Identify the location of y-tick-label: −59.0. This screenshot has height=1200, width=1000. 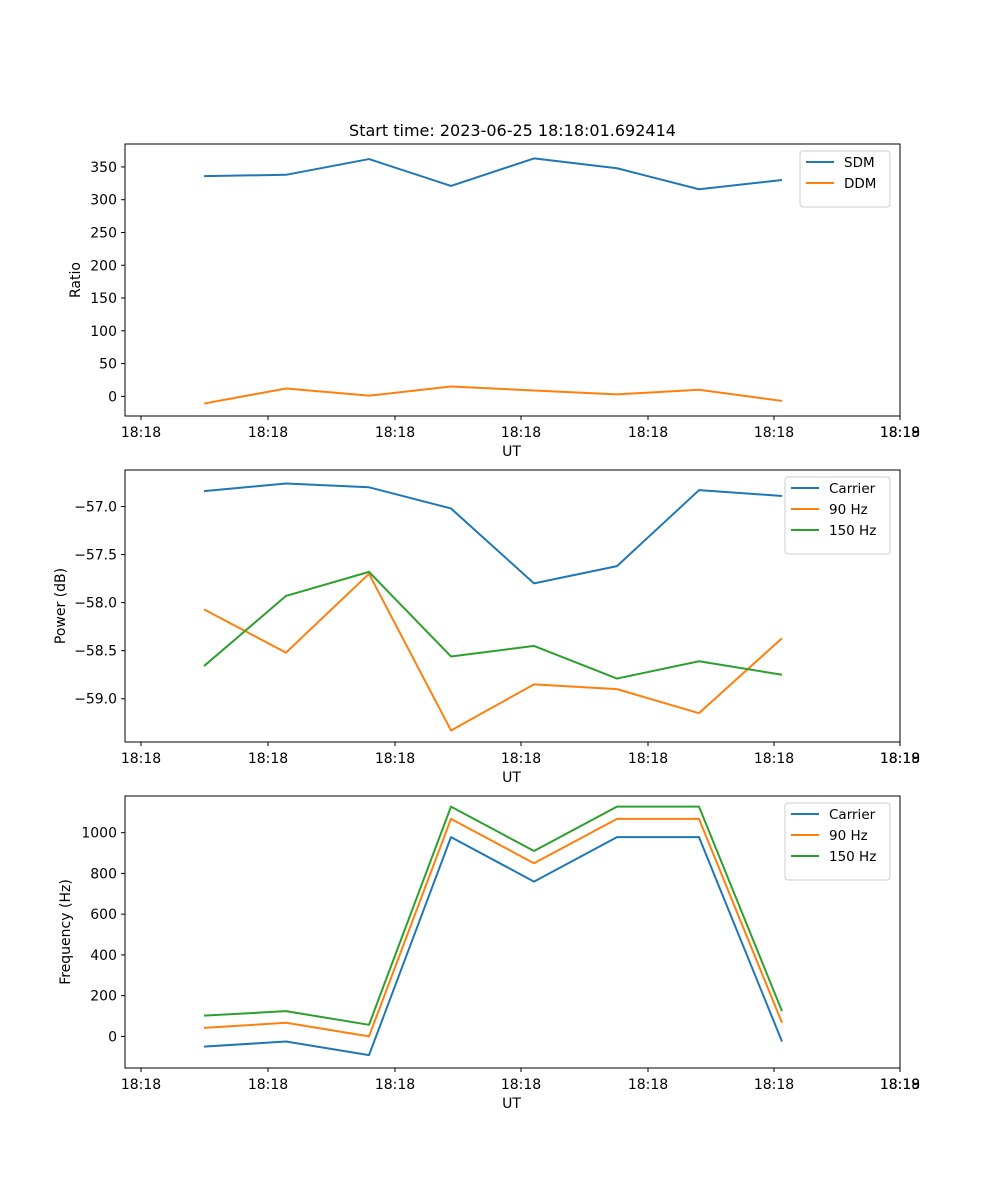
(95, 700).